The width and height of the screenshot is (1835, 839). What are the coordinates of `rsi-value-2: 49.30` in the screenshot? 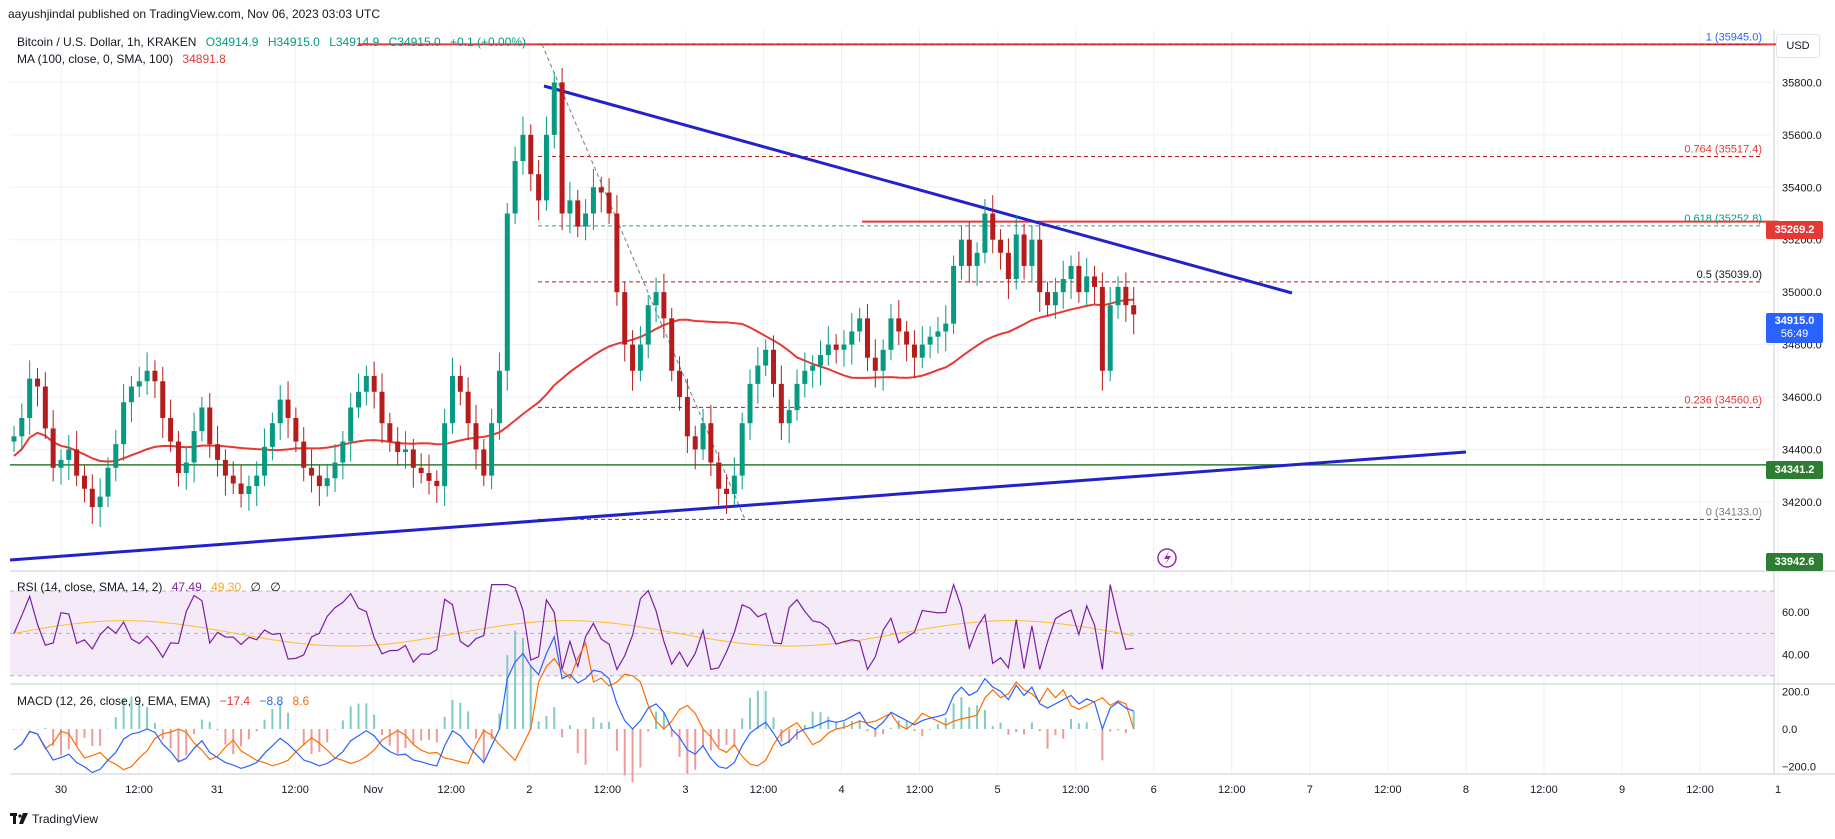 It's located at (226, 587).